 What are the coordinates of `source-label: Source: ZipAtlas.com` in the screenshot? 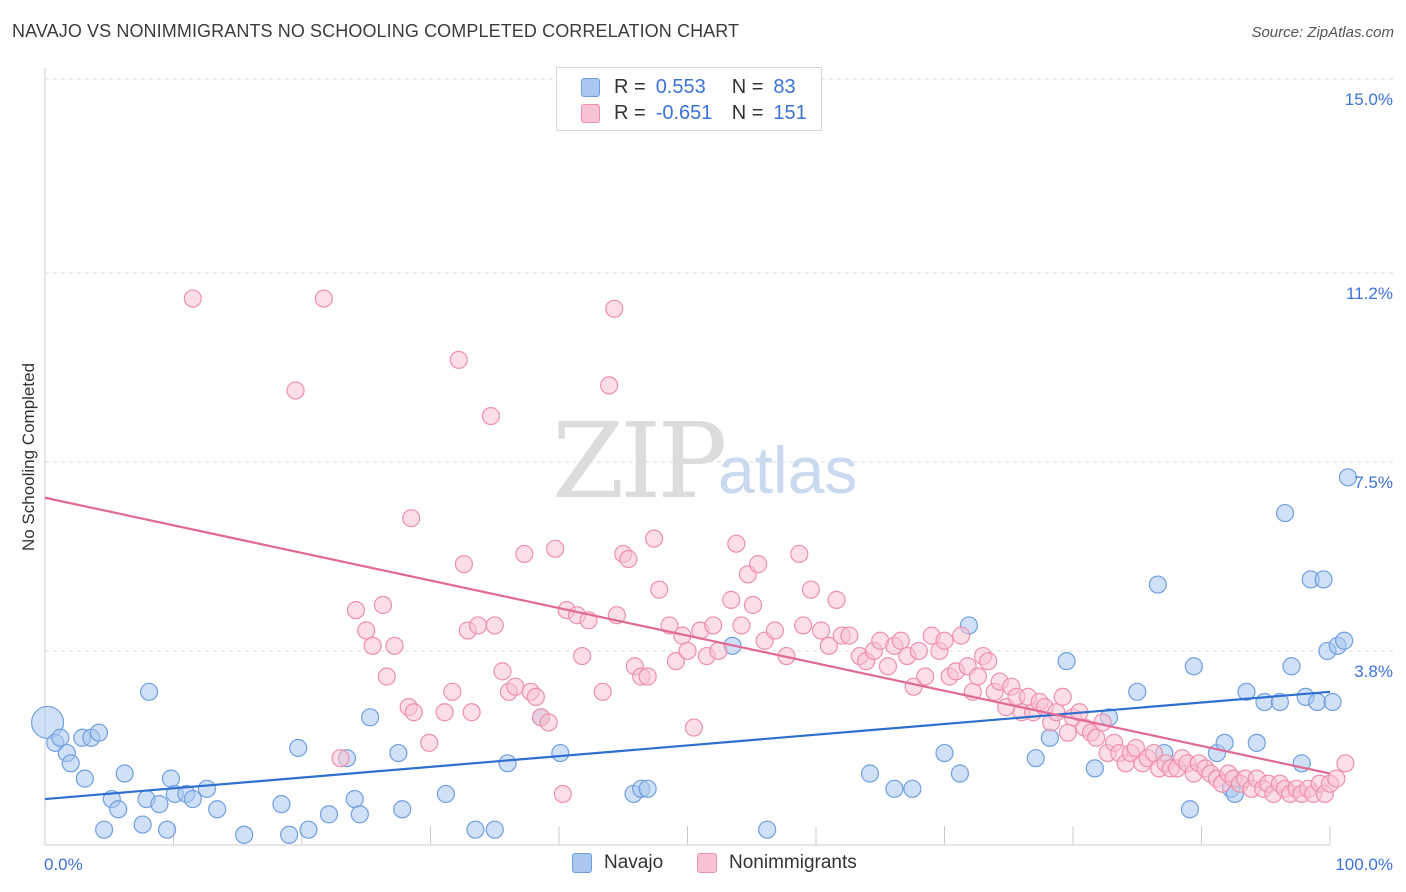 It's located at (1322, 32).